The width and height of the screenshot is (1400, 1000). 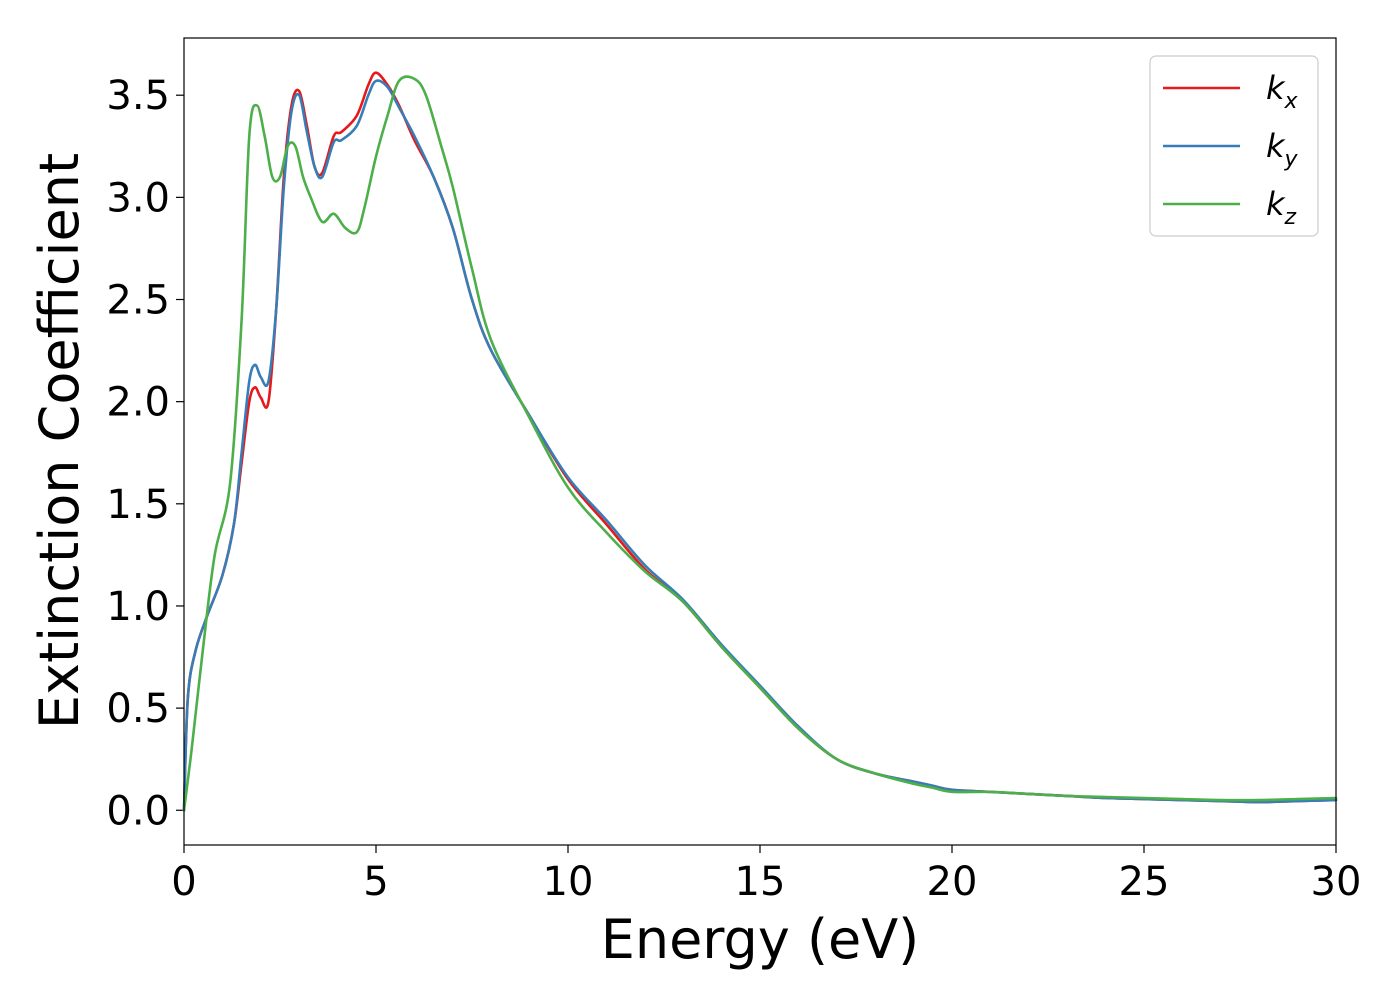 I want to click on y-tick-label: 3.0, so click(x=138, y=198).